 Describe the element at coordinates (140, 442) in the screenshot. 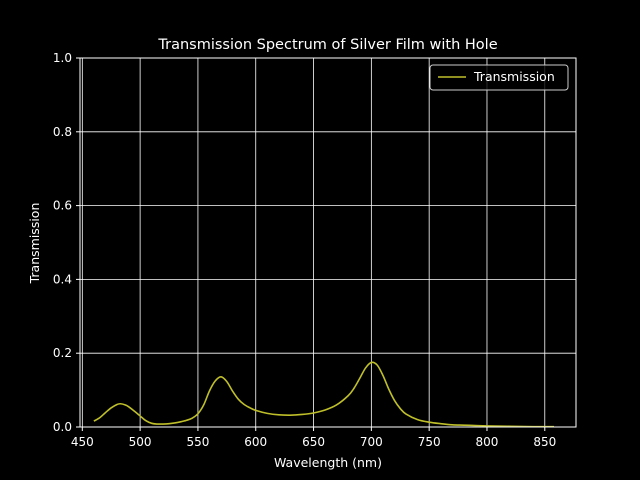

I see `x-tick-label: 500` at that location.